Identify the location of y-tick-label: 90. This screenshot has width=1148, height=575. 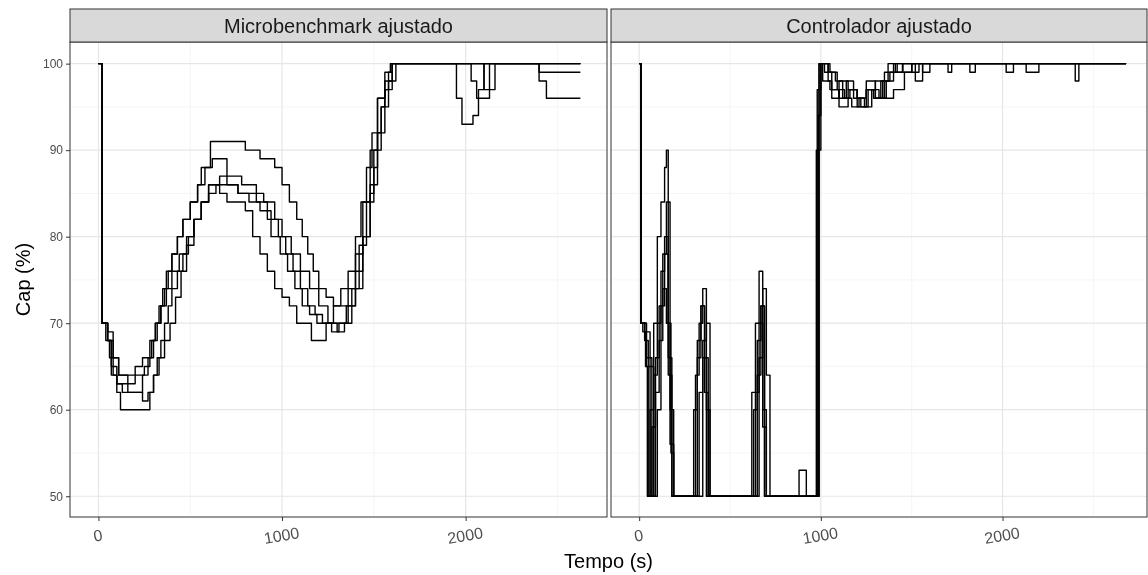
(56, 150).